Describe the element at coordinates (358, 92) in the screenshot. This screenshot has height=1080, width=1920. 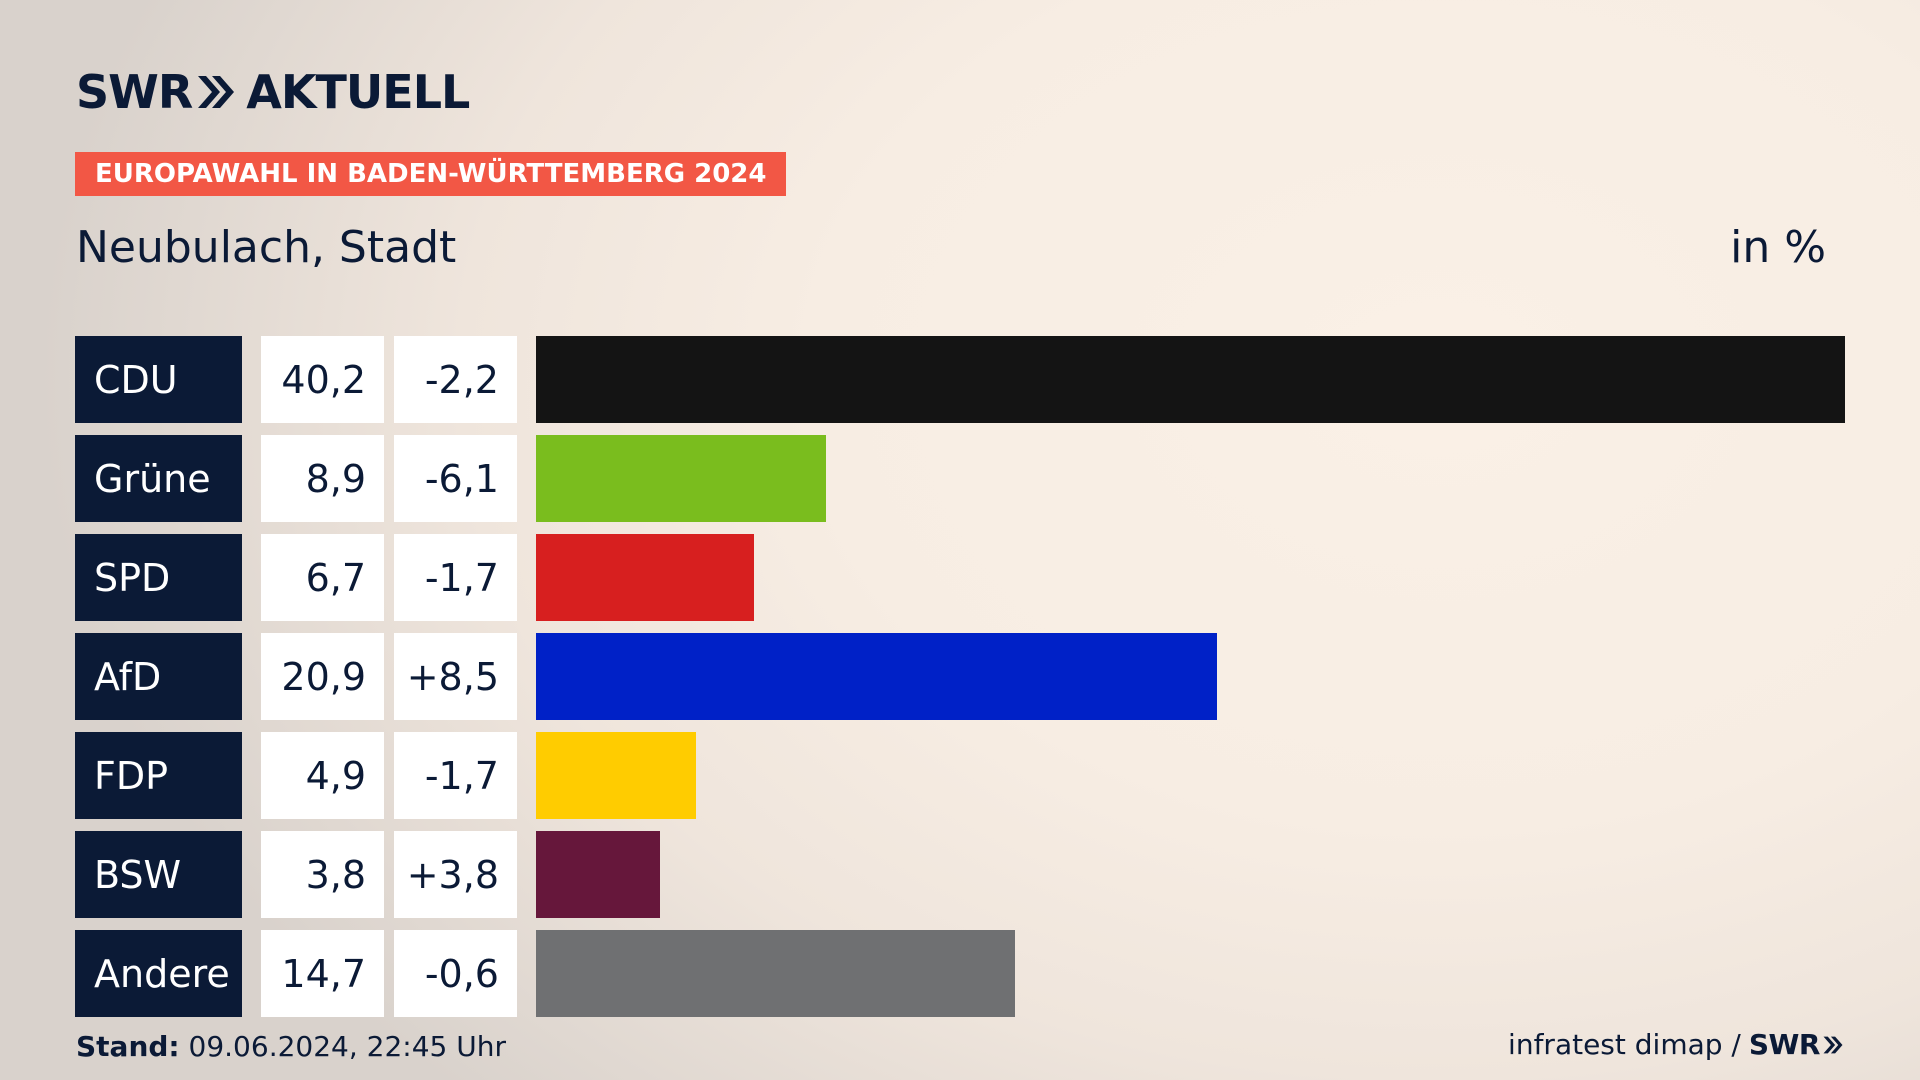
I see `logo-aktuell-text: AKTUELL` at that location.